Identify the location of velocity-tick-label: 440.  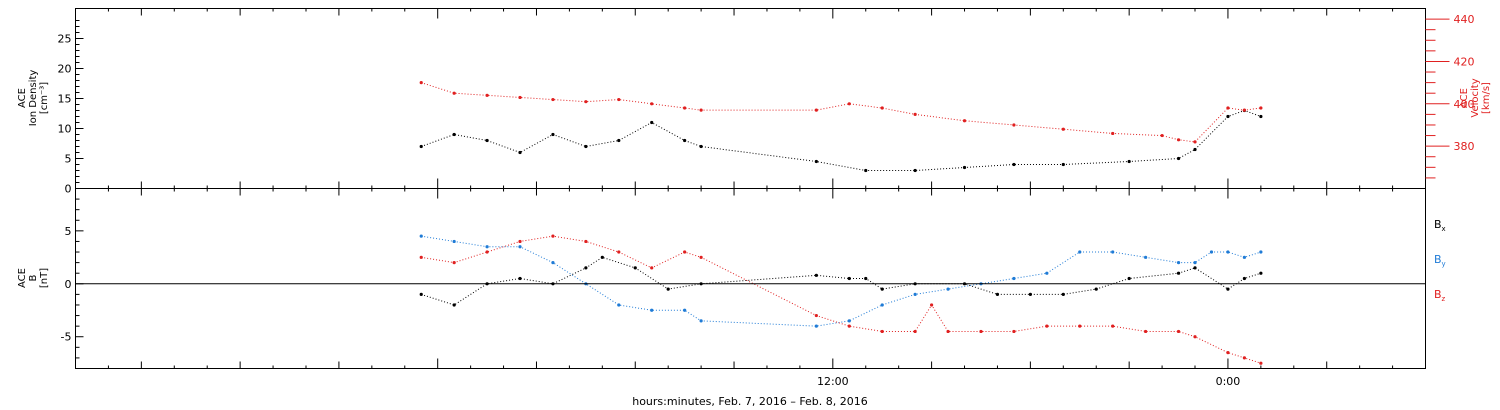
(1464, 19).